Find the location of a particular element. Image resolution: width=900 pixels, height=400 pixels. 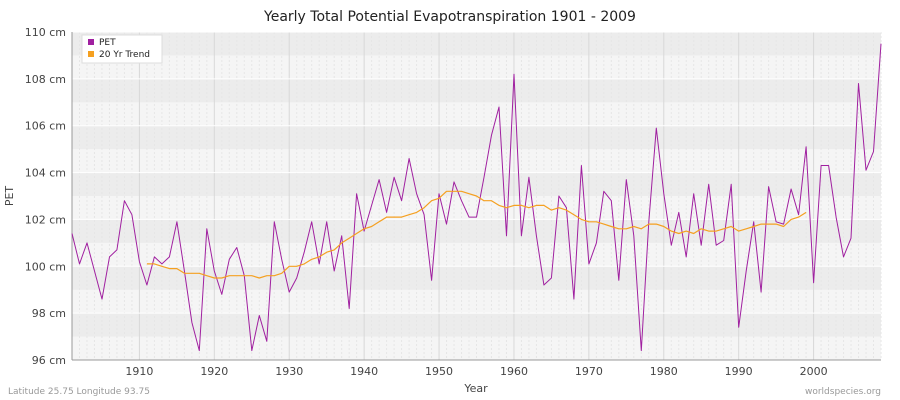

x-tick-label: 1910 is located at coordinates (139, 371).